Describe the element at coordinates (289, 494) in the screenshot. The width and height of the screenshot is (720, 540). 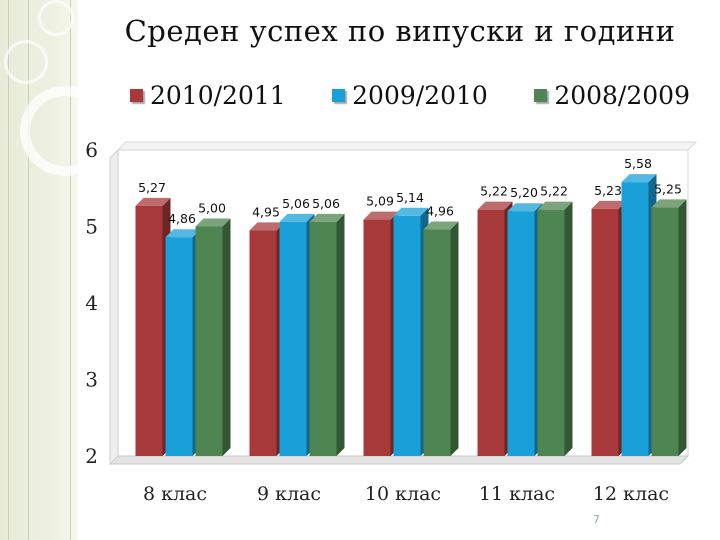
I see `x-tick-label: 9 клас` at that location.